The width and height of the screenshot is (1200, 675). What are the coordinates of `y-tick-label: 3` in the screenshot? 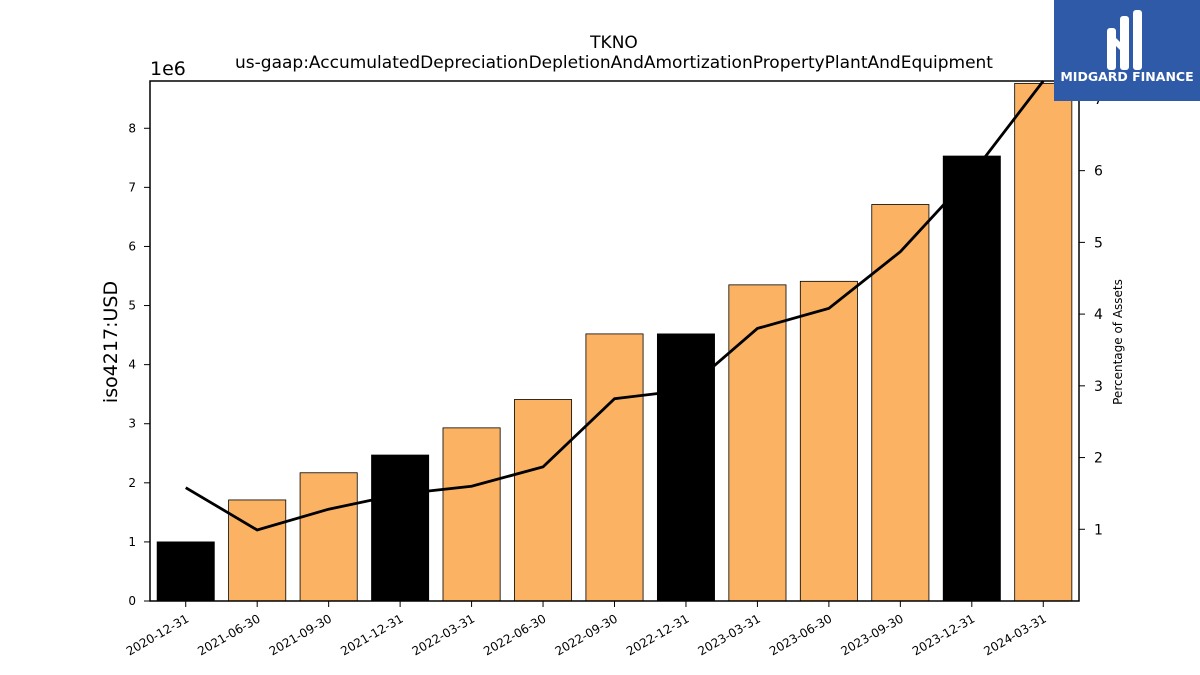 It's located at (132, 424).